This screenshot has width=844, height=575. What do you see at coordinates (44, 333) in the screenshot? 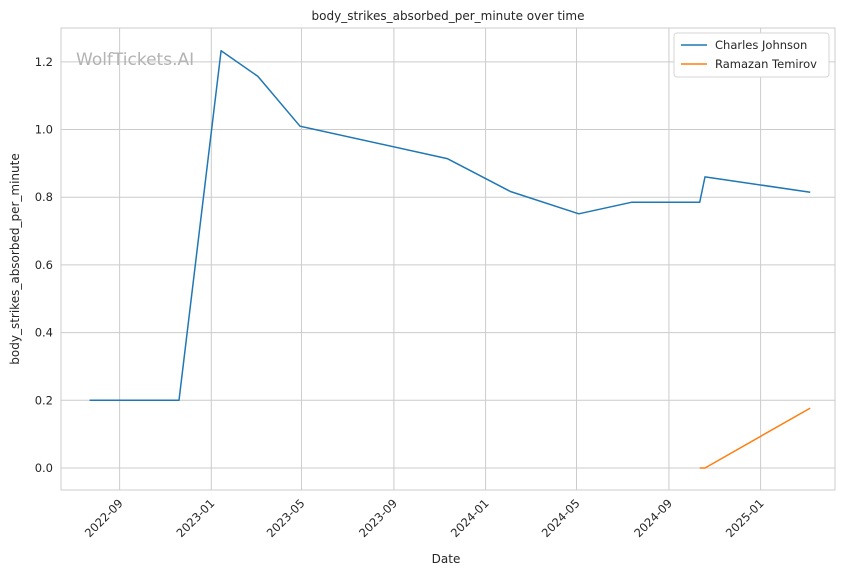
I see `y-tick-label: 0.4` at bounding box center [44, 333].